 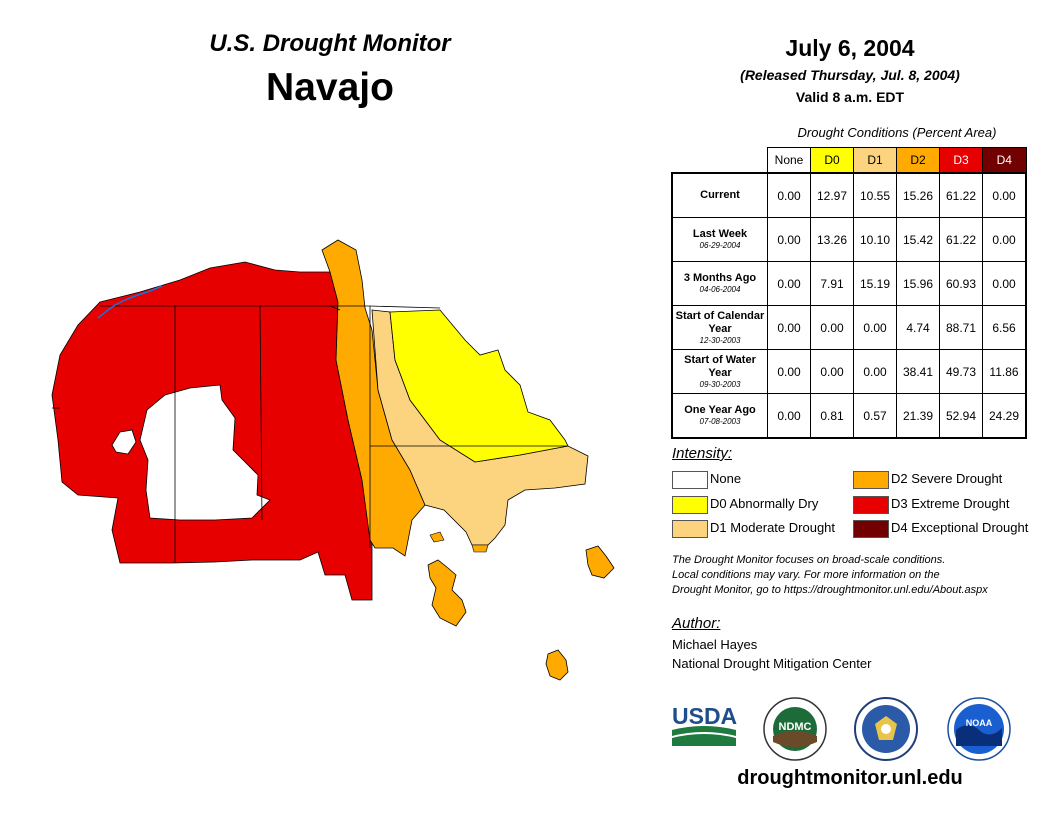 I want to click on value-cell: 10.55, so click(x=875, y=195).